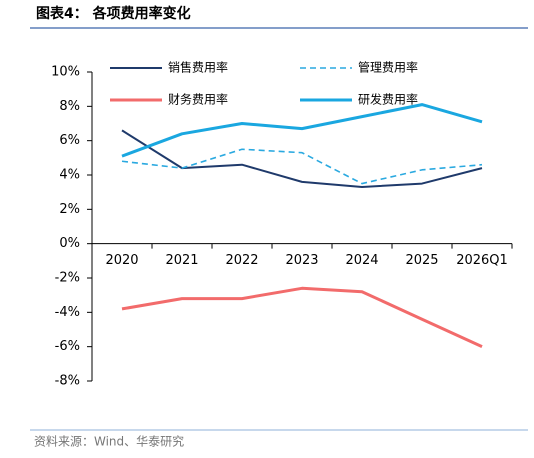  What do you see at coordinates (301, 260) in the screenshot?
I see `x-tick-label: 2023` at bounding box center [301, 260].